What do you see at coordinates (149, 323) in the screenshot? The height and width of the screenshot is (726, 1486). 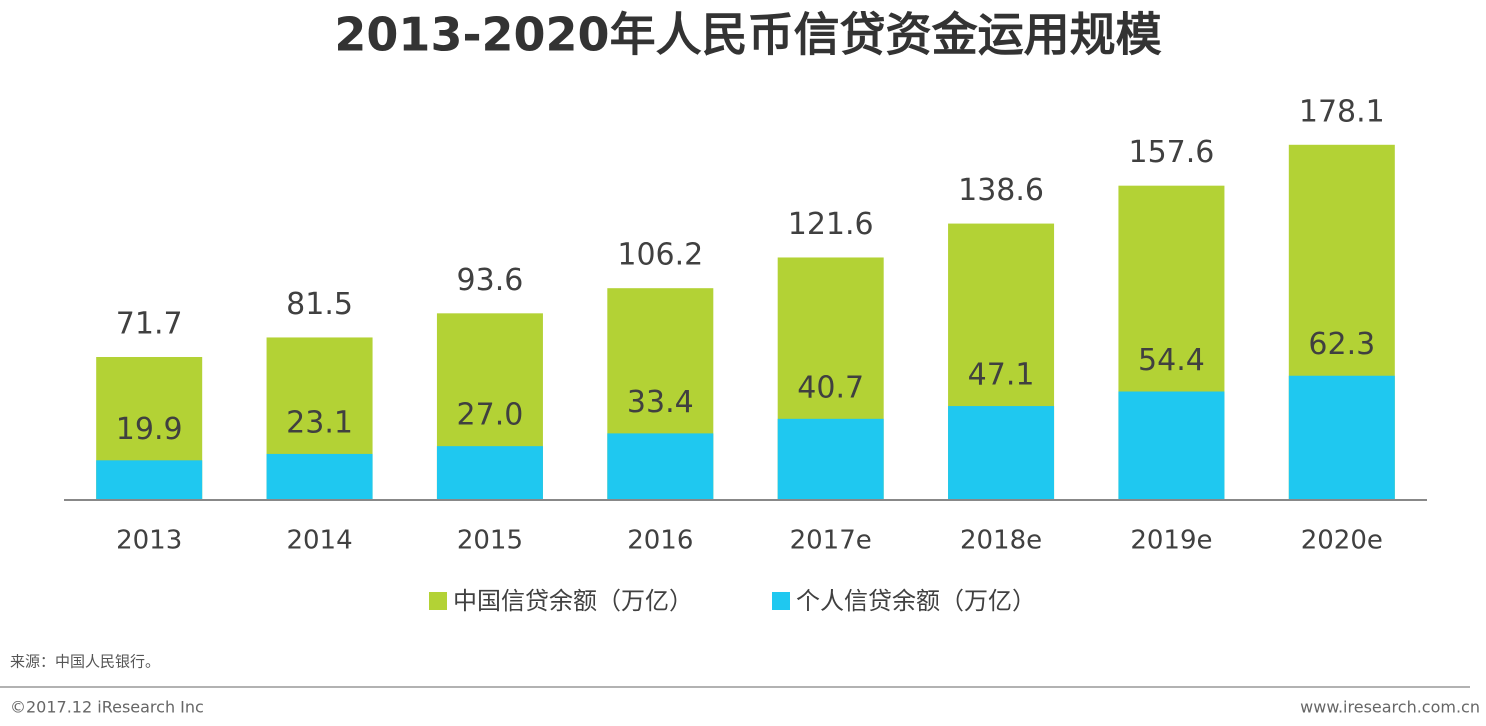 I see `value-label: 71.7` at bounding box center [149, 323].